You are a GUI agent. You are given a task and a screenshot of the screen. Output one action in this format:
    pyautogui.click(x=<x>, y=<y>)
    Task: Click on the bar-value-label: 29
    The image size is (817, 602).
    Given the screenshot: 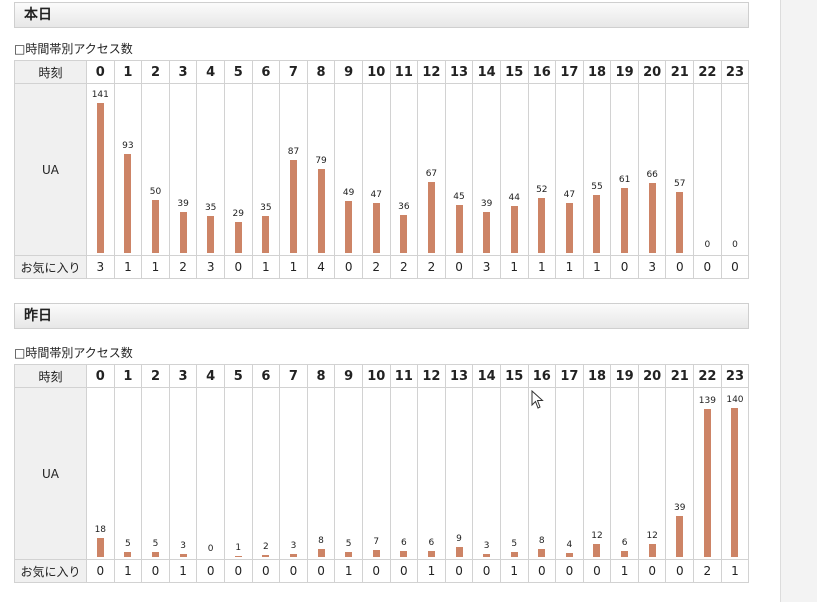 What is the action you would take?
    pyautogui.click(x=238, y=214)
    